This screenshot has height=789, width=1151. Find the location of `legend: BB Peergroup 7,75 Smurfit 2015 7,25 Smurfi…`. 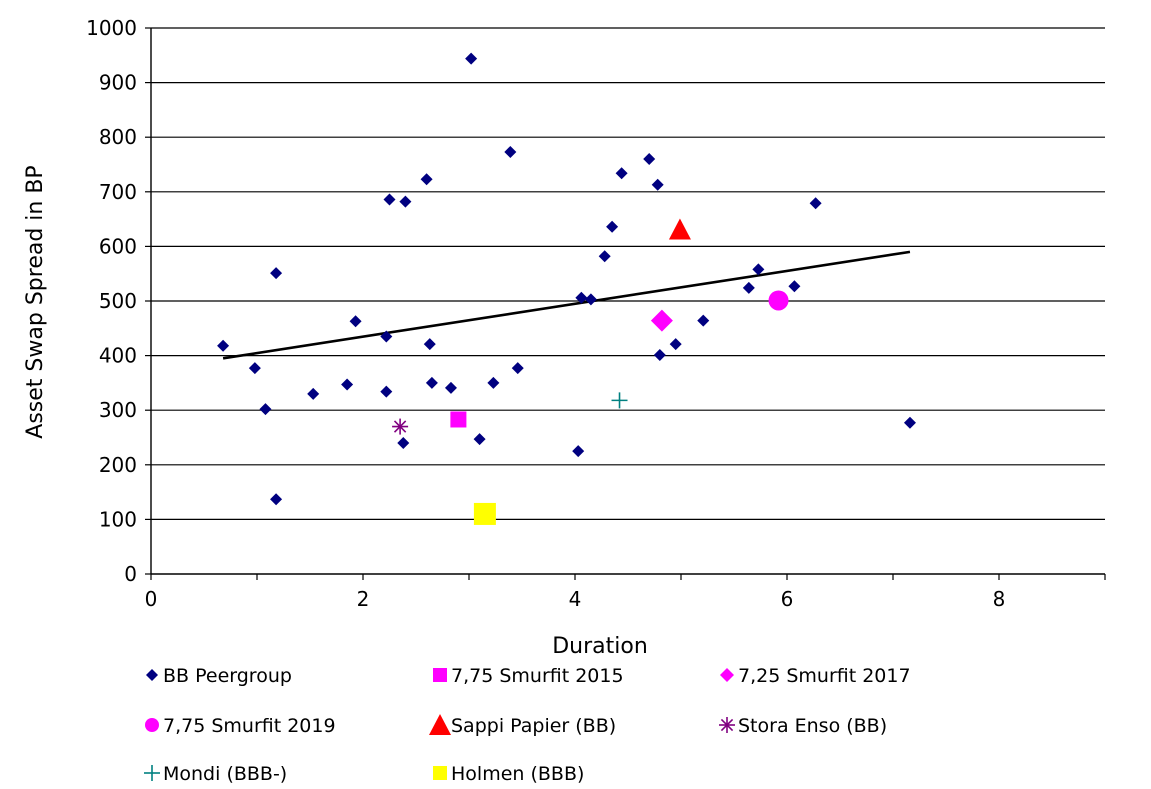

legend: BB Peergroup 7,75 Smurfit 2015 7,25 Smurfi… is located at coordinates (527, 725).